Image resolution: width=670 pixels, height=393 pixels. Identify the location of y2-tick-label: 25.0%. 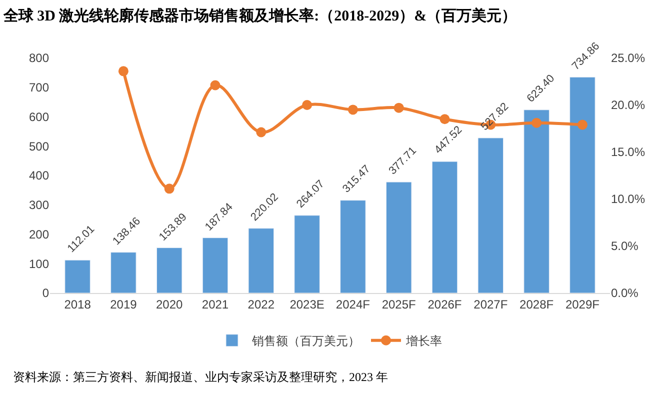
(628, 58).